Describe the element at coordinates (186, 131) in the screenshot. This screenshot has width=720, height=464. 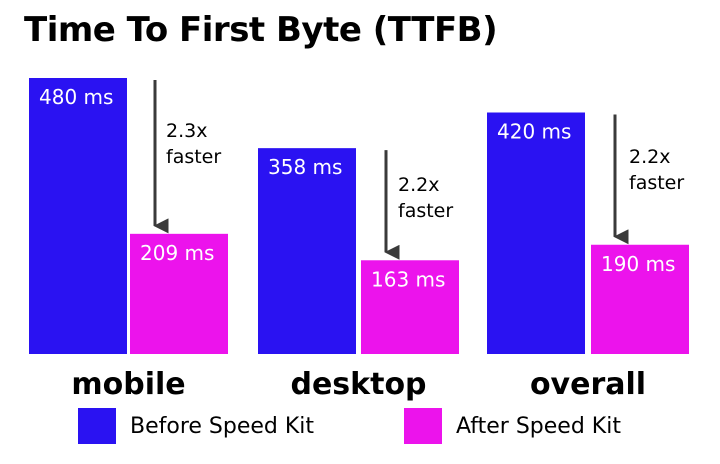
I see `speedup-factor-mobile: 2.3x` at that location.